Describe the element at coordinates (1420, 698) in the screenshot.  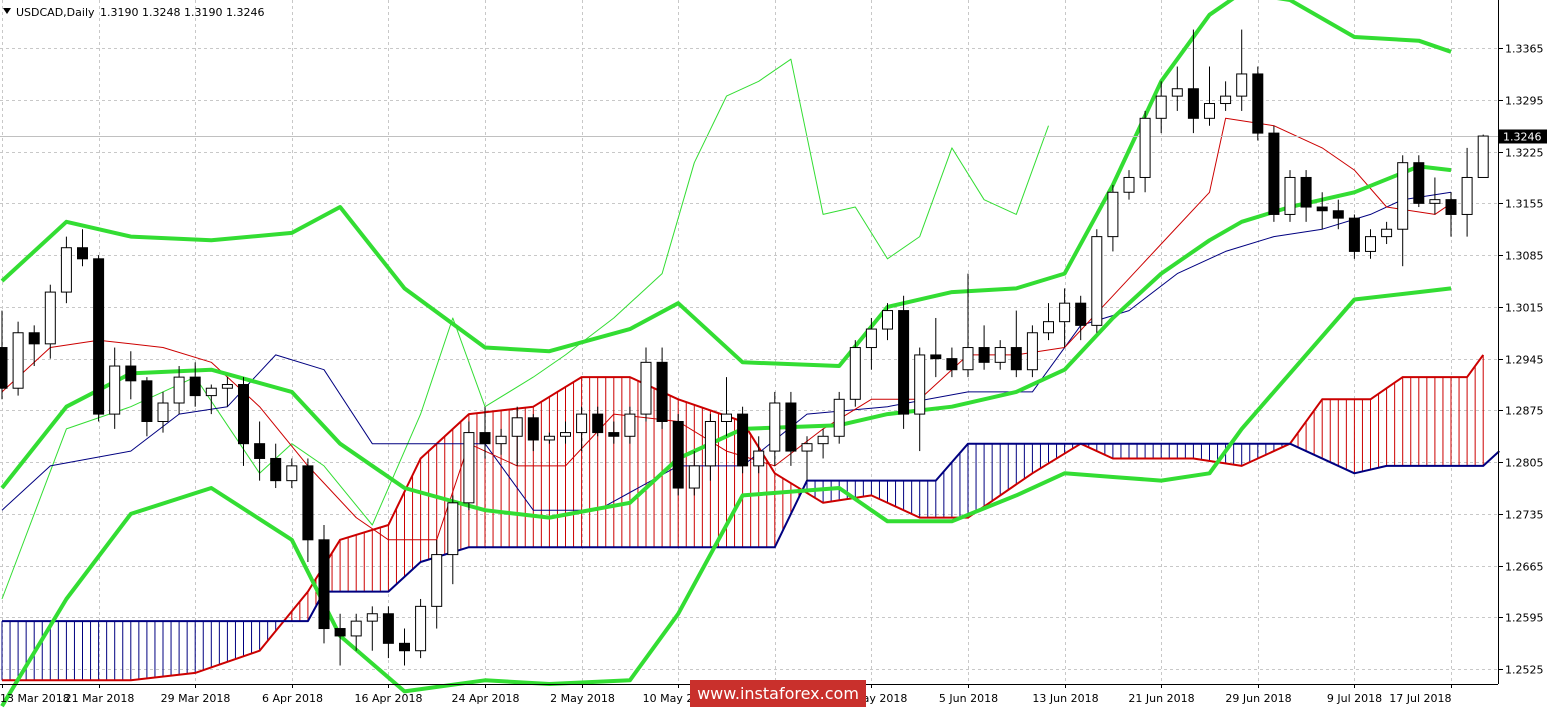
I see `x-tick-label: 17 Jul 2018` at that location.